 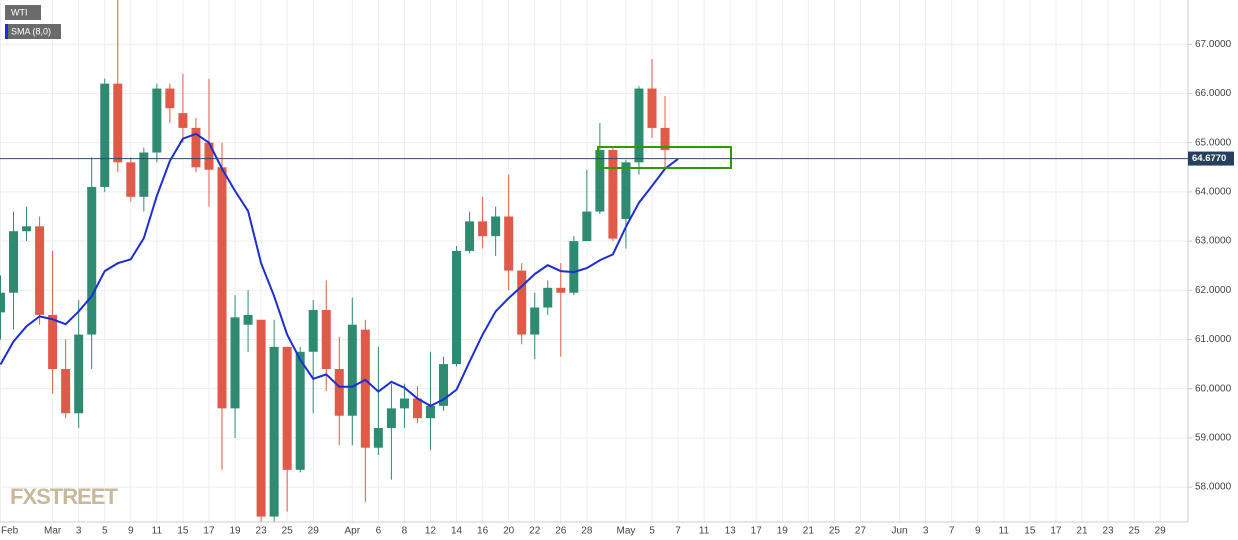 I want to click on x-tick-label: 6, so click(x=379, y=531).